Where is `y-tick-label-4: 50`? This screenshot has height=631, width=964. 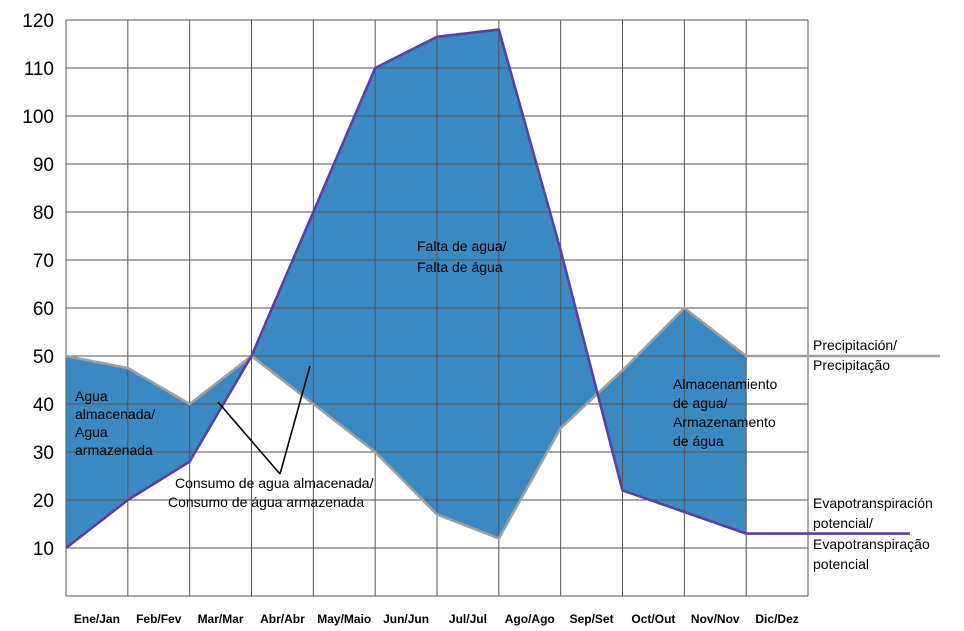 y-tick-label-4: 50 is located at coordinates (43, 357).